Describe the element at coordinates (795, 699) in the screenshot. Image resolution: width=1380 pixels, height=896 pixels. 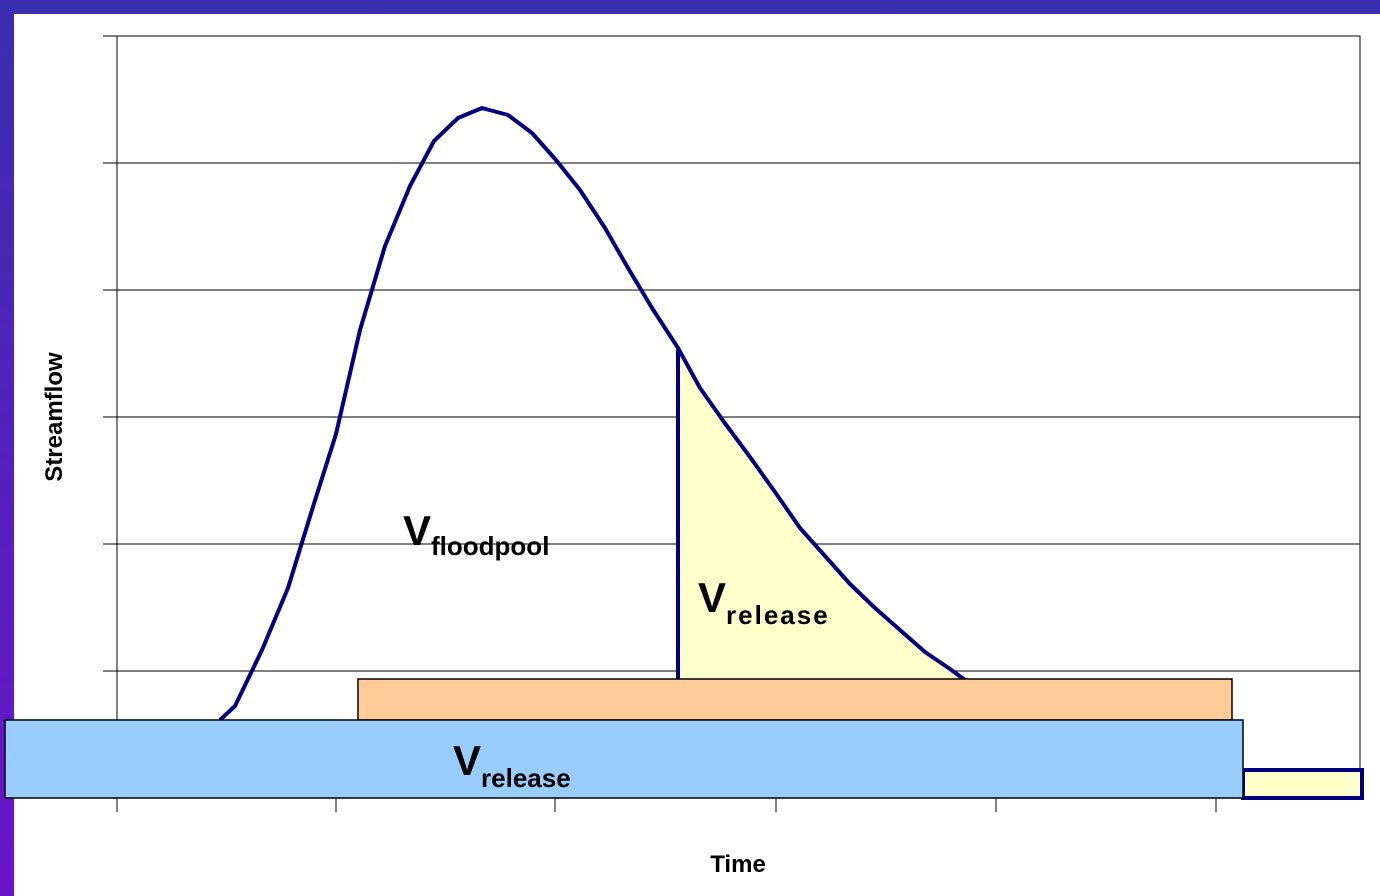
I see `orange-block` at that location.